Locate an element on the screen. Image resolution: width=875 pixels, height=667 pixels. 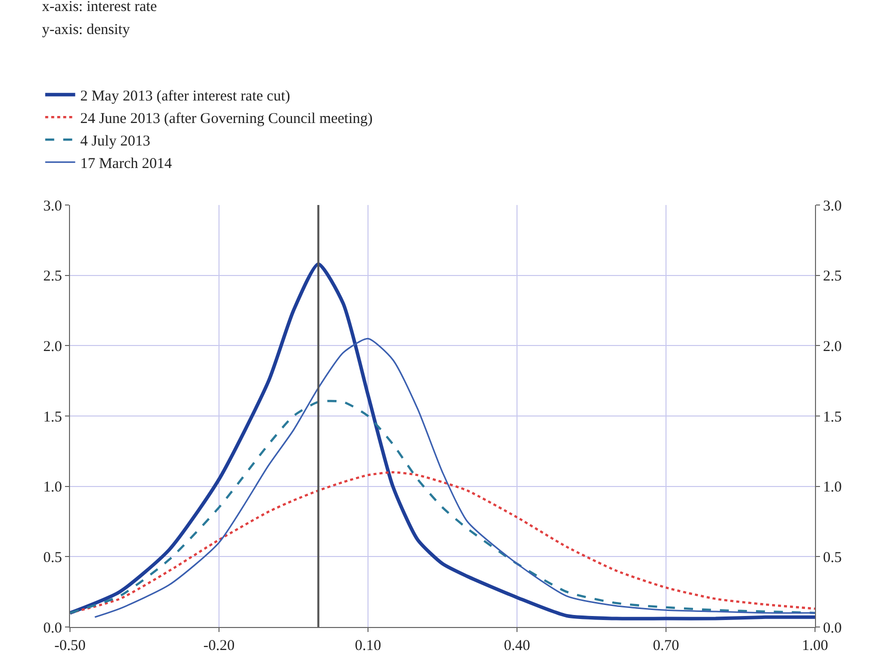
y-tick-label: 2.0 is located at coordinates (52, 346).